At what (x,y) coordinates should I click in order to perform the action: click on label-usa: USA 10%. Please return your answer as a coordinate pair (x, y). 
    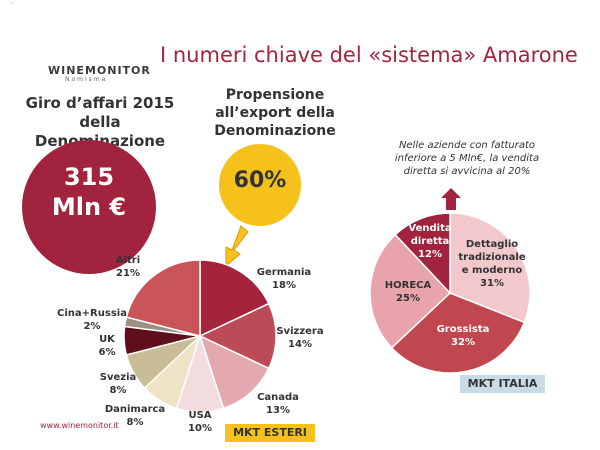
    Looking at the image, I should click on (200, 422).